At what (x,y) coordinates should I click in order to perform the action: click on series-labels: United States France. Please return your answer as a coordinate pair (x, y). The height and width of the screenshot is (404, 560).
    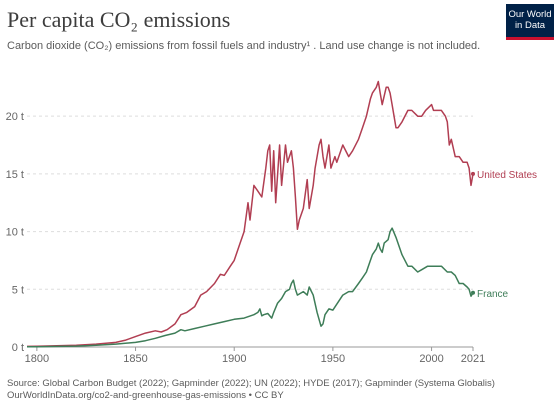
    Looking at the image, I should click on (507, 235).